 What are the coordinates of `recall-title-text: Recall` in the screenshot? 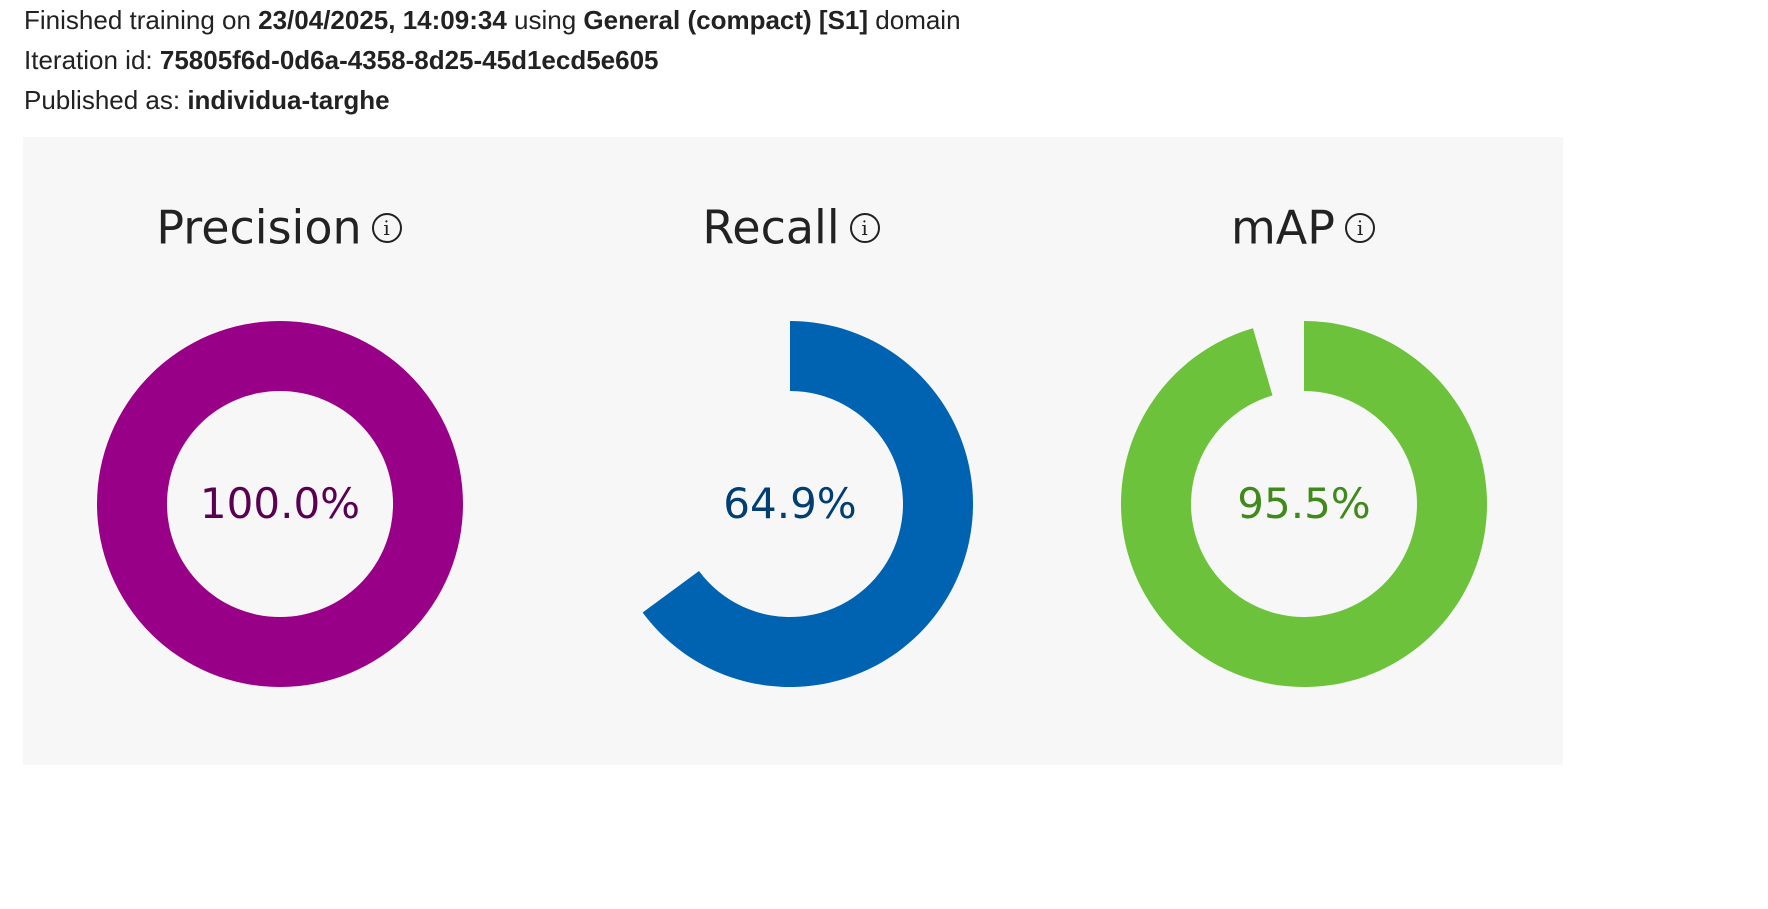 It's located at (771, 227).